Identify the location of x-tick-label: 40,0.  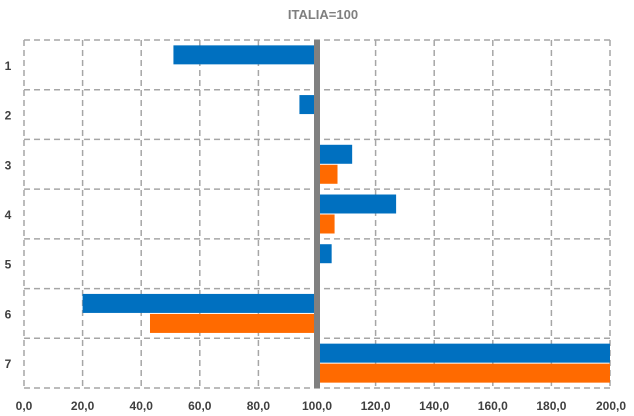
(142, 406).